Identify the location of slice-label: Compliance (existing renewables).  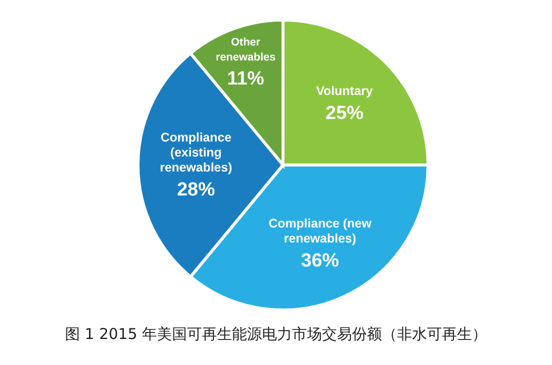
(196, 152).